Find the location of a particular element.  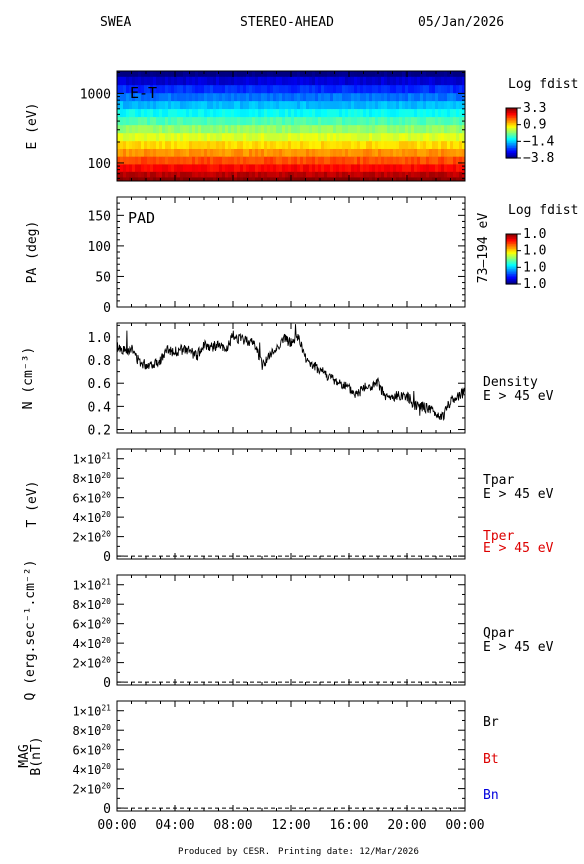

et-colorbar-cell is located at coordinates (511, 135).